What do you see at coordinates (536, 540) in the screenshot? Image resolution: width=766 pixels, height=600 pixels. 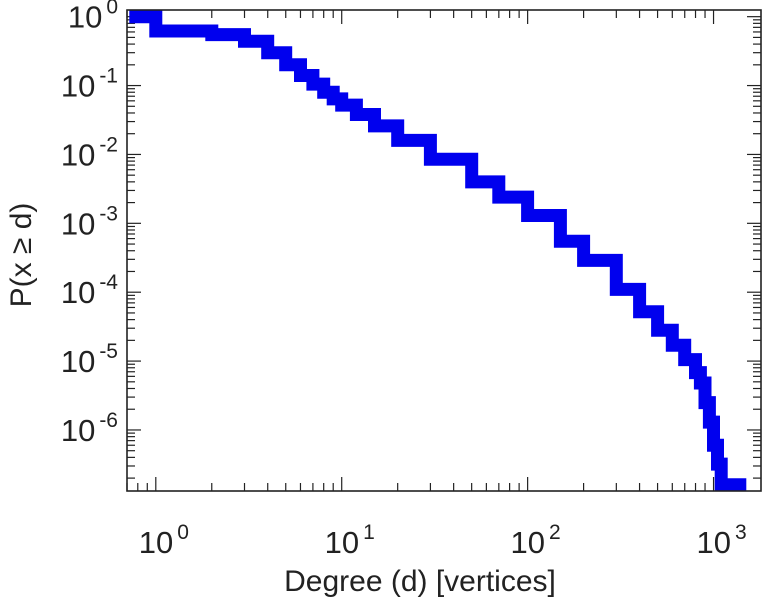 I see `x-tick-label: 10 2` at bounding box center [536, 540].